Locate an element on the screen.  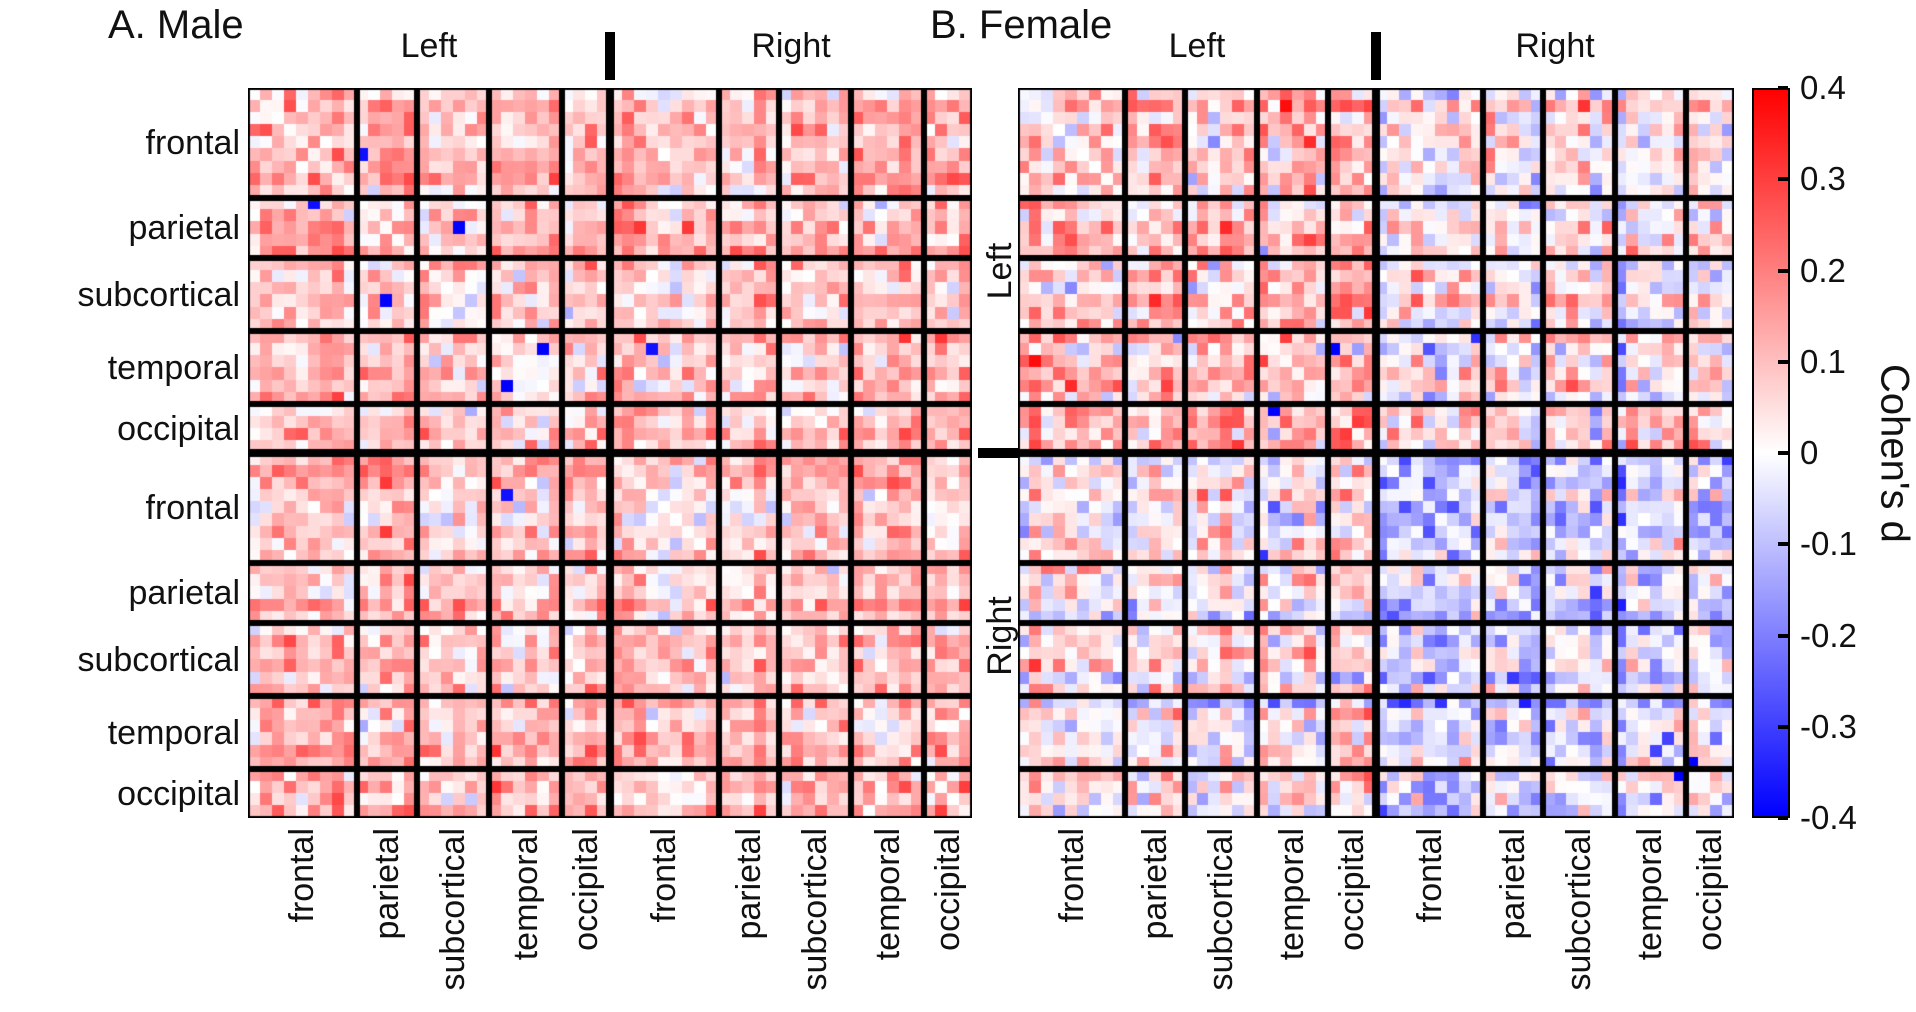
hemisphere-divider-tick-side-b is located at coordinates (999, 453).